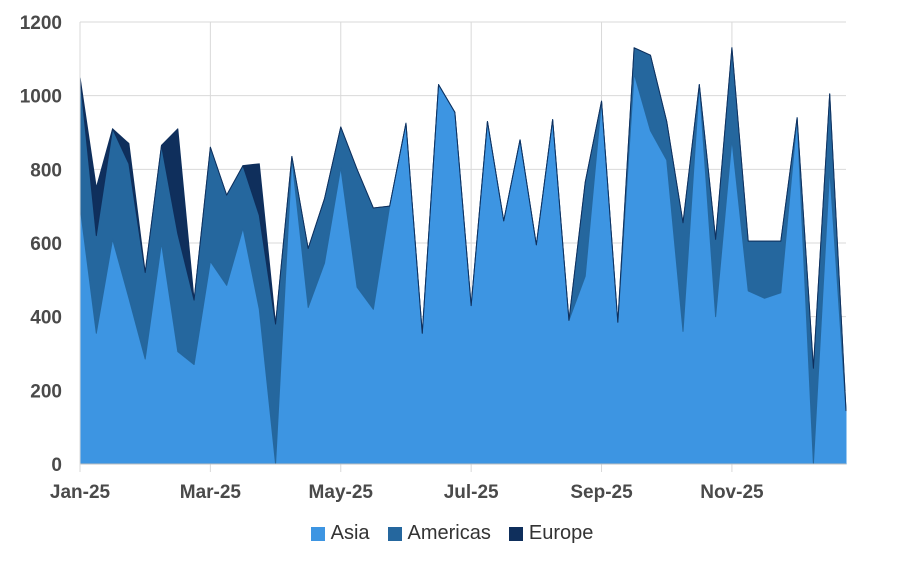  I want to click on legend-item-americas: Americas, so click(439, 533).